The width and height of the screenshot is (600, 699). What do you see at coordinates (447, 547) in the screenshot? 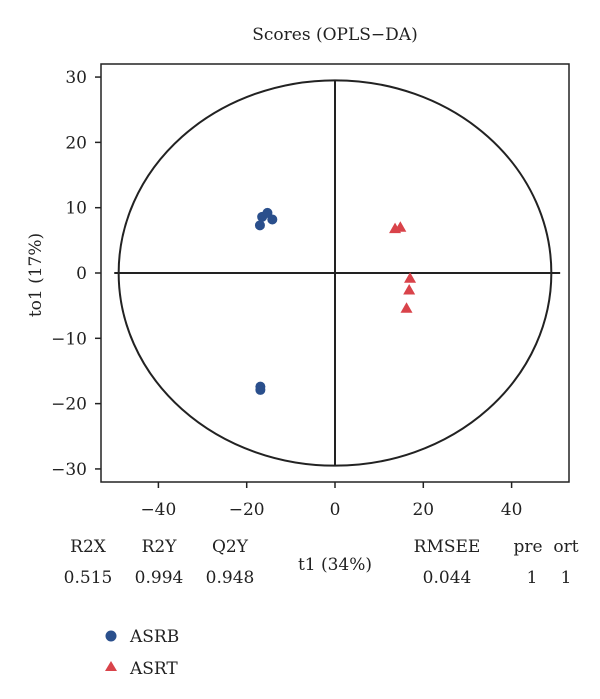
I see `stat-header-rmsee: RMSEE` at bounding box center [447, 547].